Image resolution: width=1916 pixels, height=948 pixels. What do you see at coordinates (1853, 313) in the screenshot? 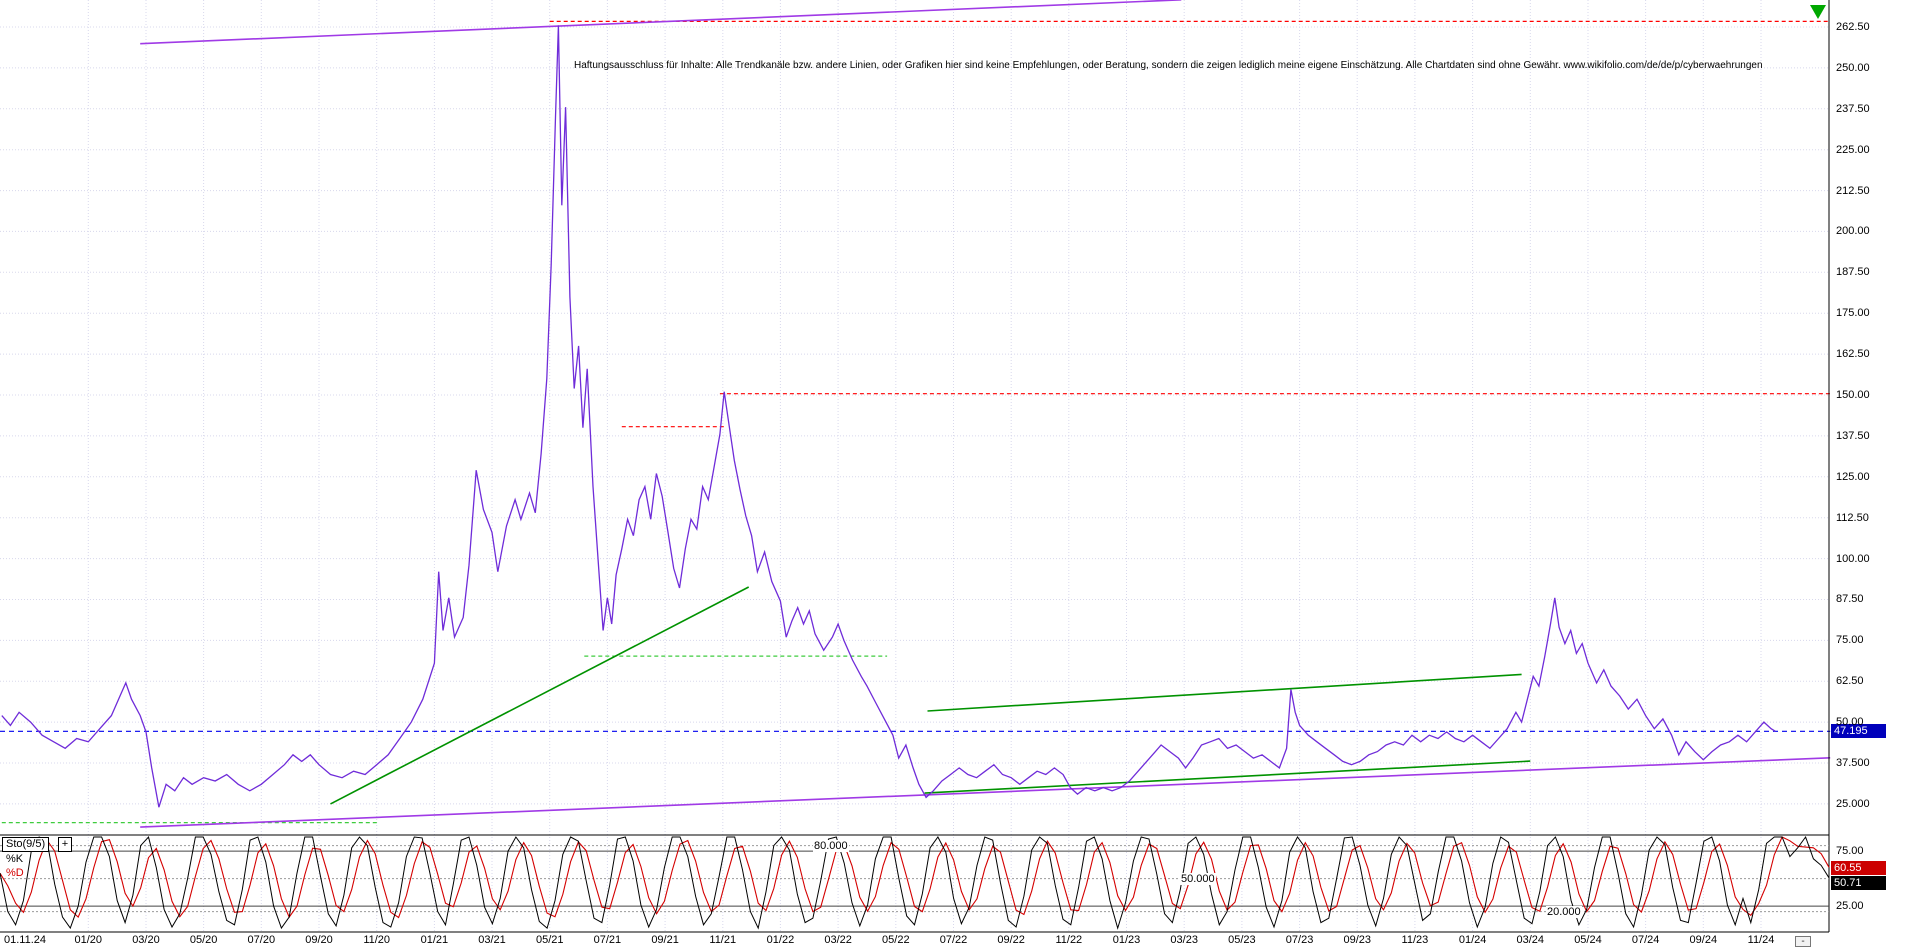
I see `price-axis-label: 175.00` at bounding box center [1853, 313].